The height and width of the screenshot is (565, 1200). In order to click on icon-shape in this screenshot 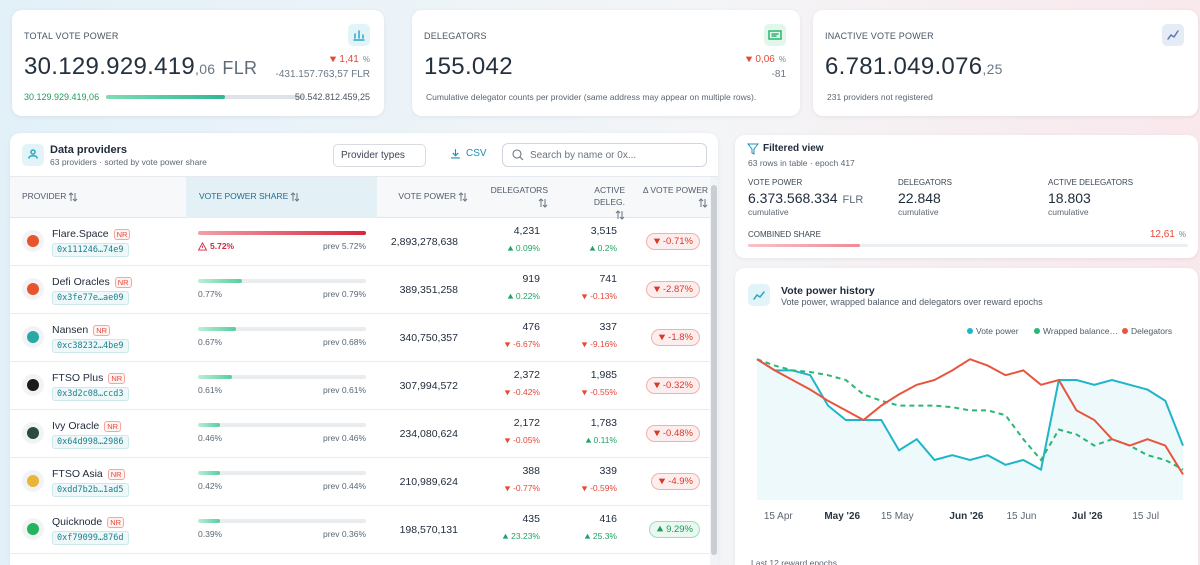, I will do `click(1173, 35)`.